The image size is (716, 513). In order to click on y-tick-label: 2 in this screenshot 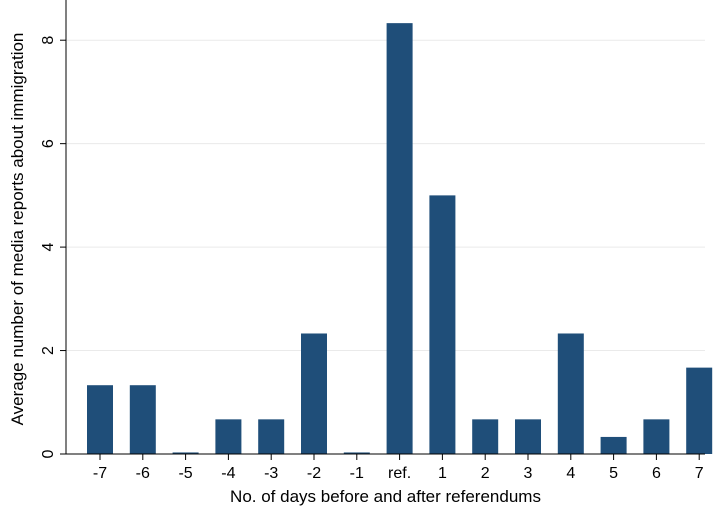, I will do `click(48, 350)`.